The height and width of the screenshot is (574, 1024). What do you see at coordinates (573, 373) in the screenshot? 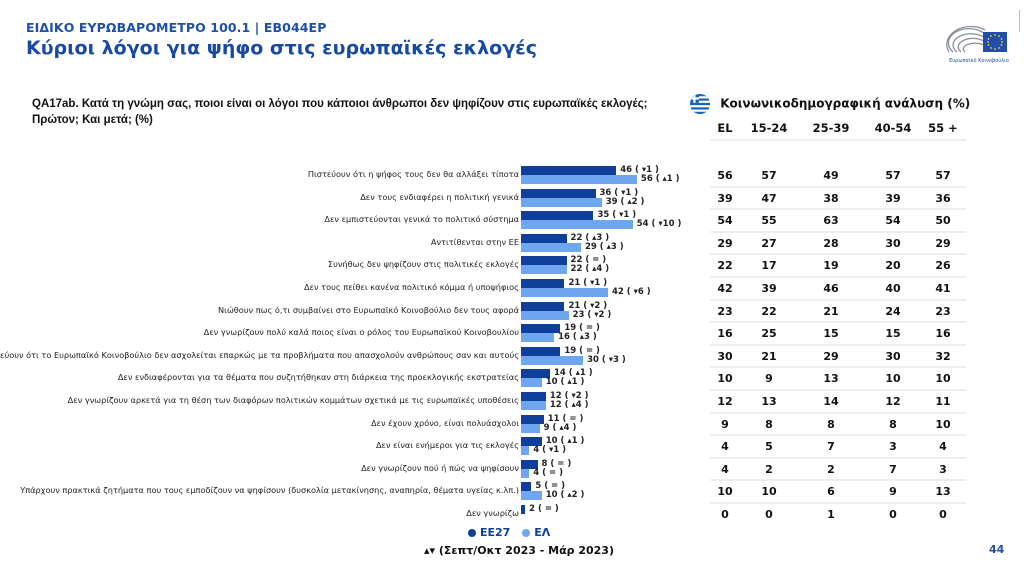
I see `data-label-eu27: 14 ( ▴1 )` at bounding box center [573, 373].